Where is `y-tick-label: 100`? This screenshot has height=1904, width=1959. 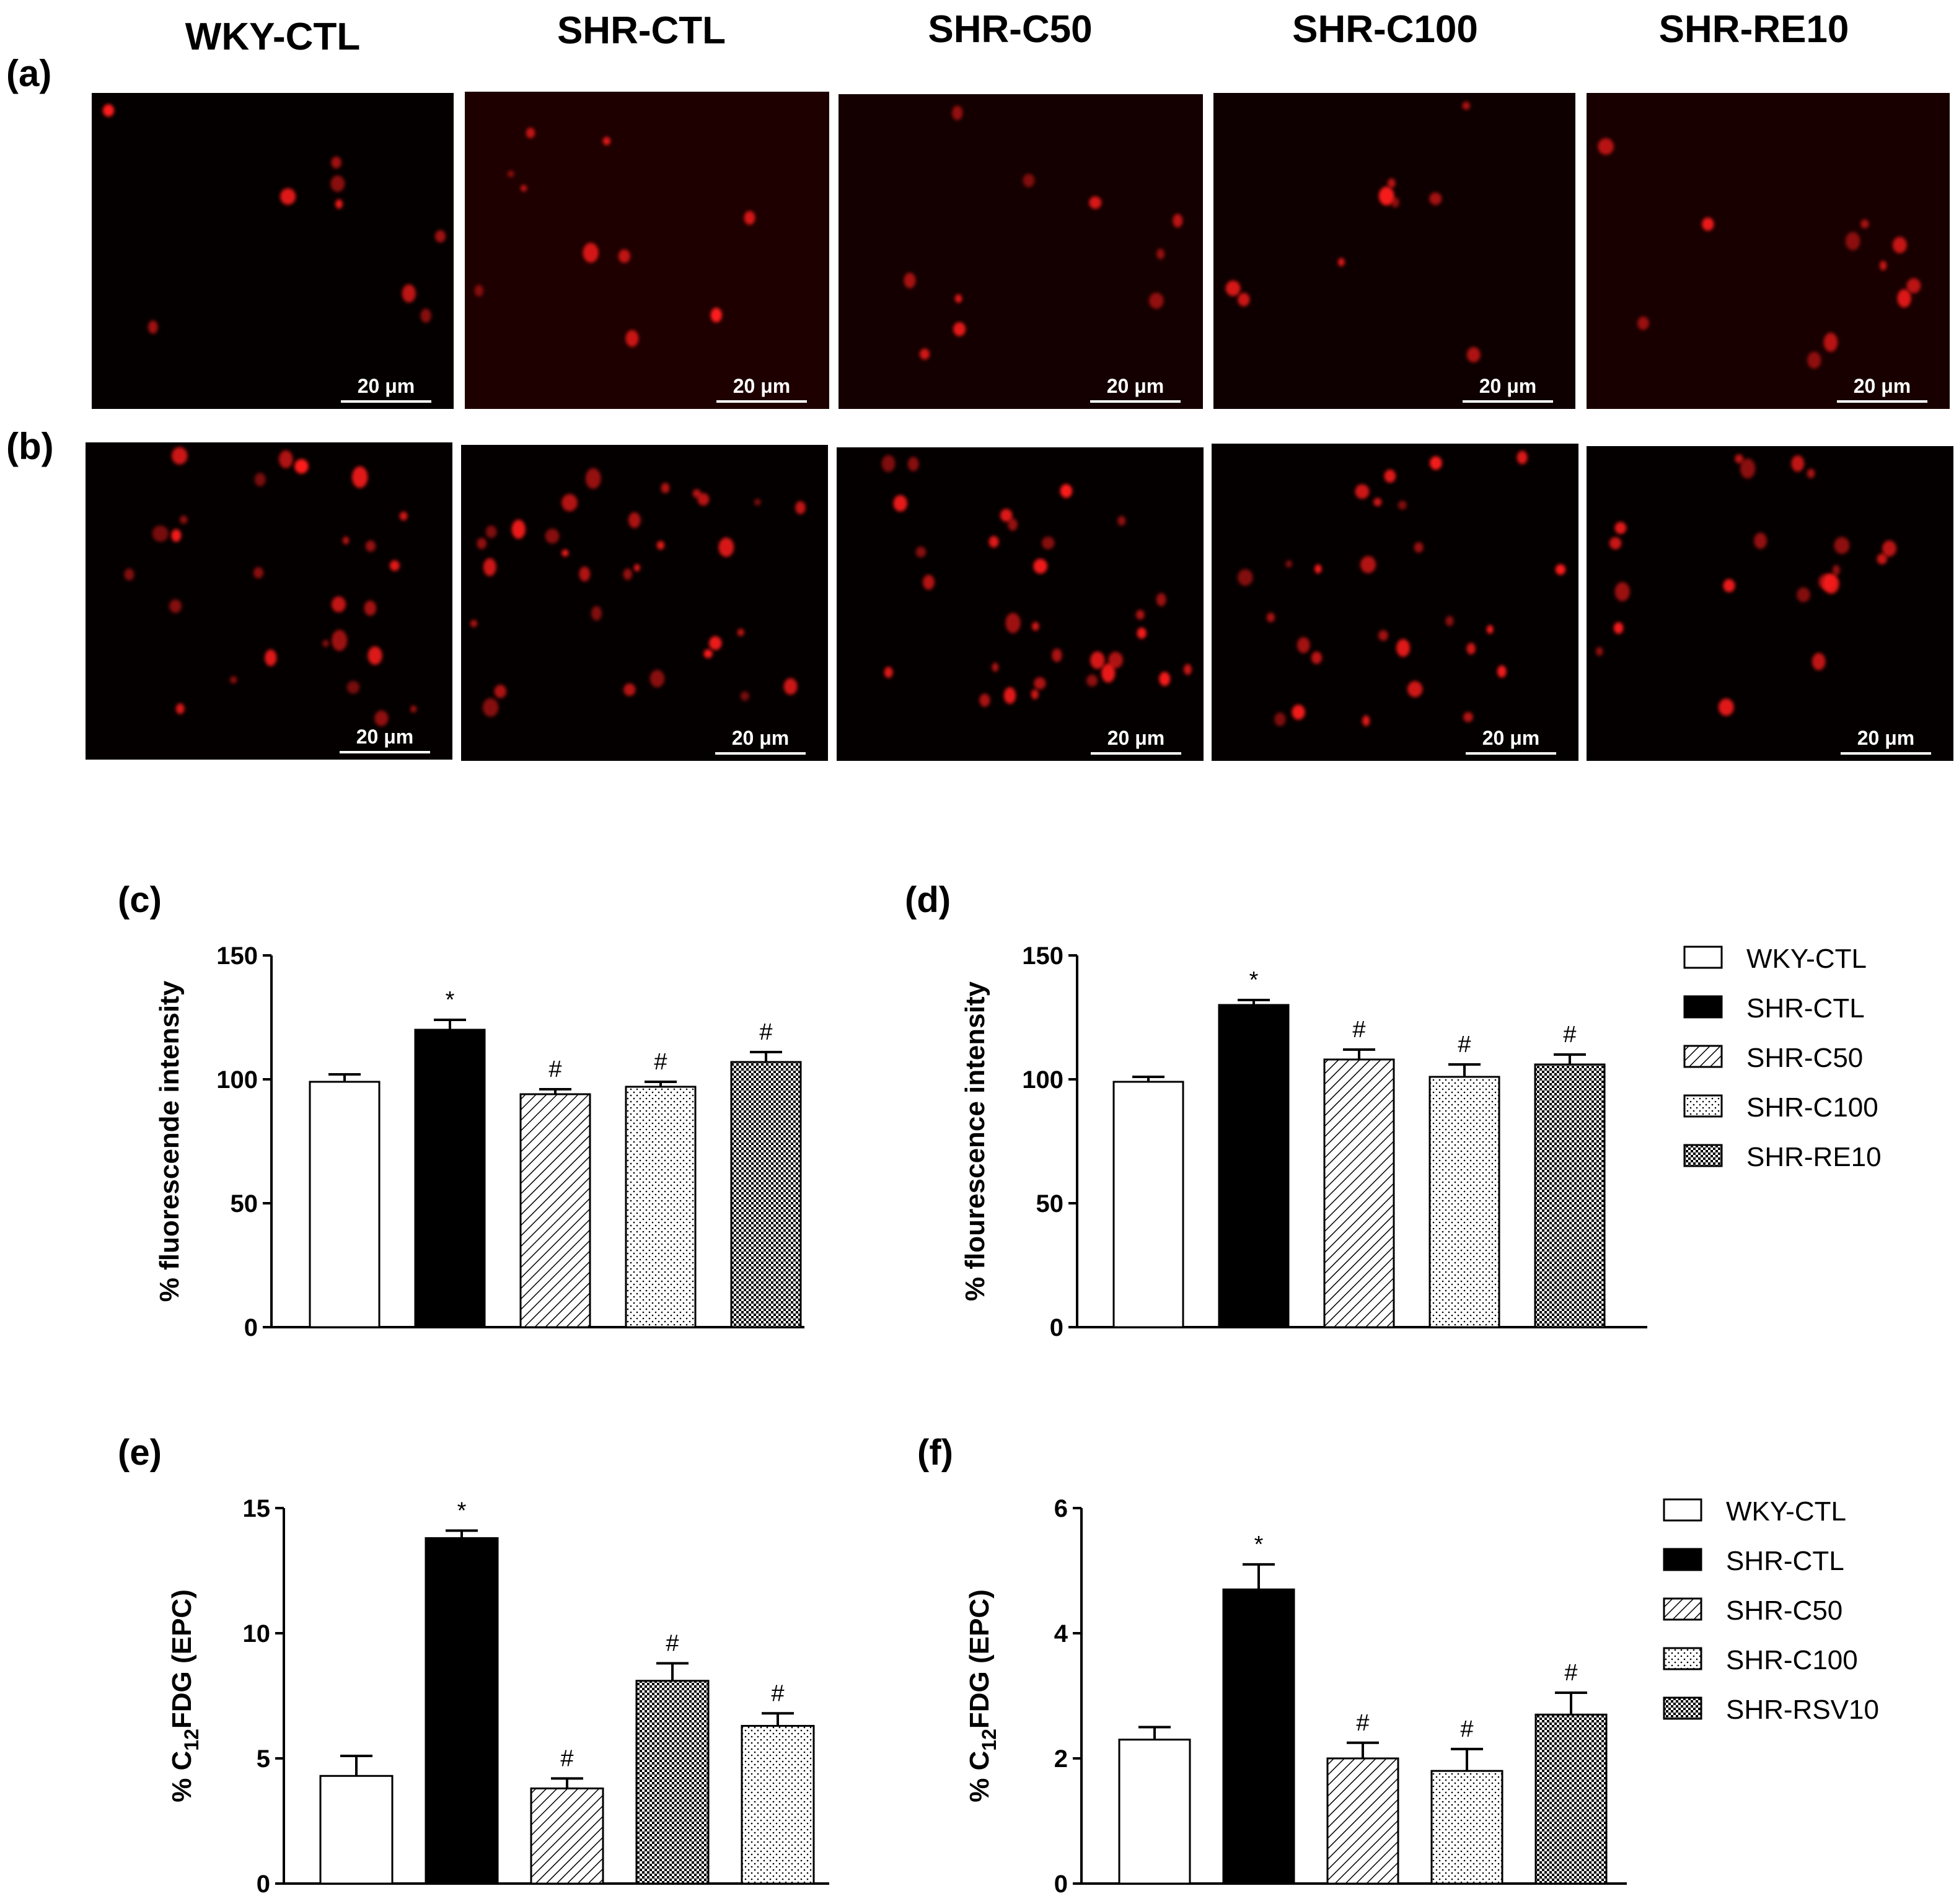
y-tick-label: 100 is located at coordinates (237, 1080).